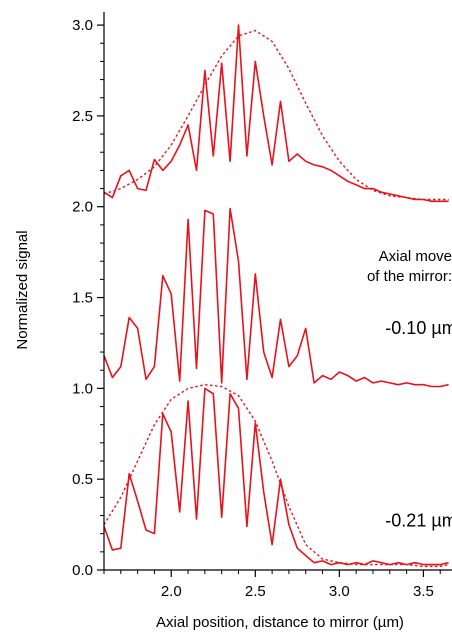 This screenshot has width=452, height=636. What do you see at coordinates (82, 479) in the screenshot?
I see `y-tick-label: 0.5` at bounding box center [82, 479].